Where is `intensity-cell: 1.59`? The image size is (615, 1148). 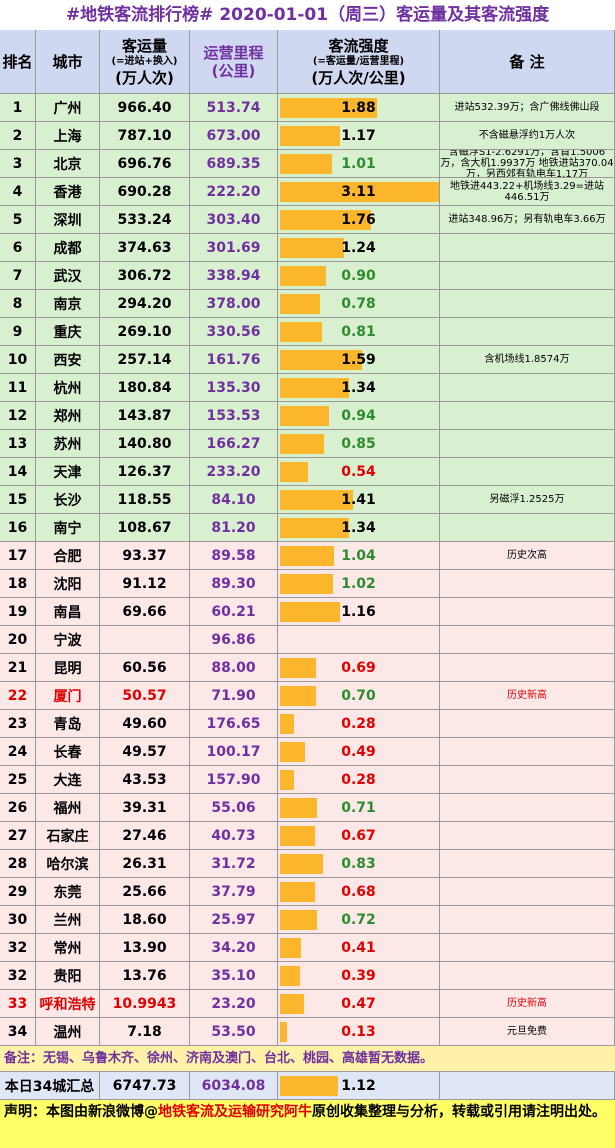
intensity-cell: 1.59 is located at coordinates (359, 360).